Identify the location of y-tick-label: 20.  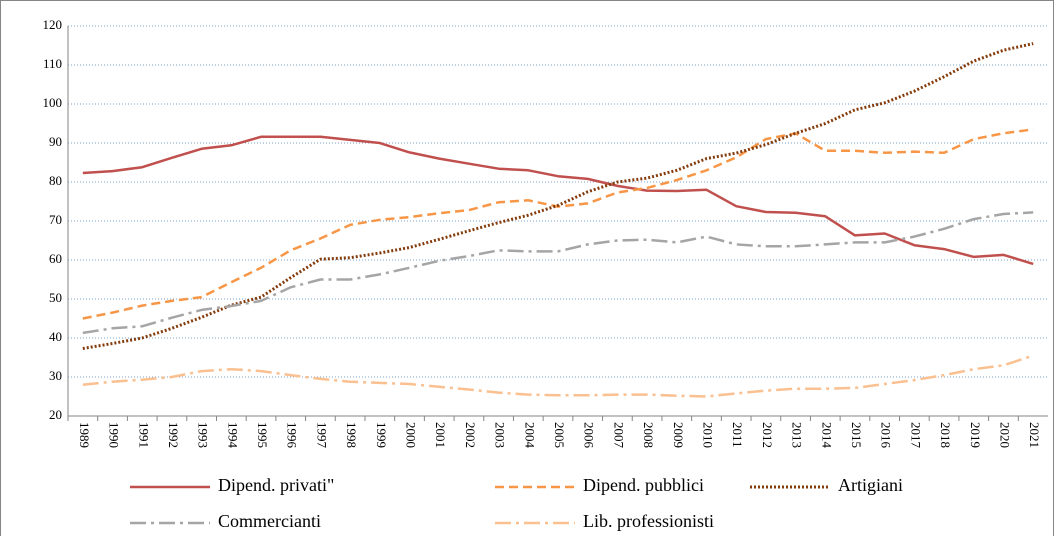
(55, 414).